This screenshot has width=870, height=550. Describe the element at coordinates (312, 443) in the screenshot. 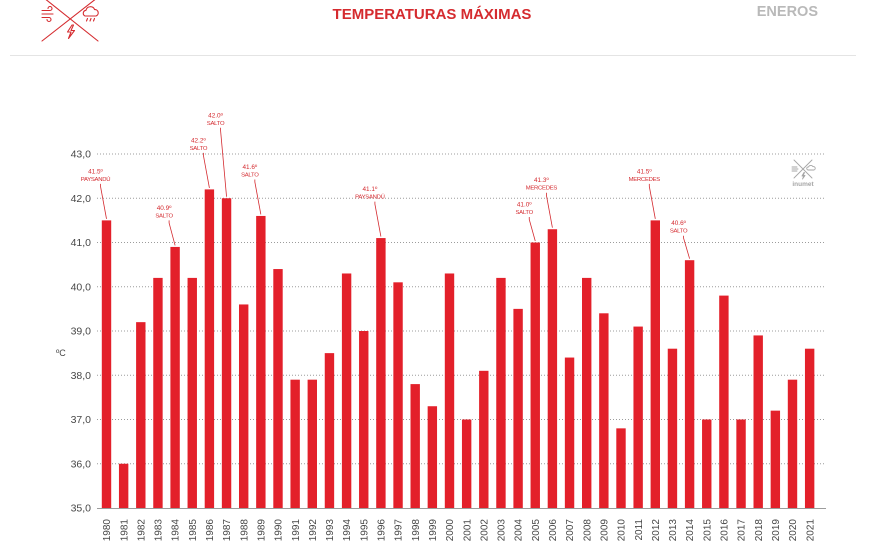

I see `bar-1992` at that location.